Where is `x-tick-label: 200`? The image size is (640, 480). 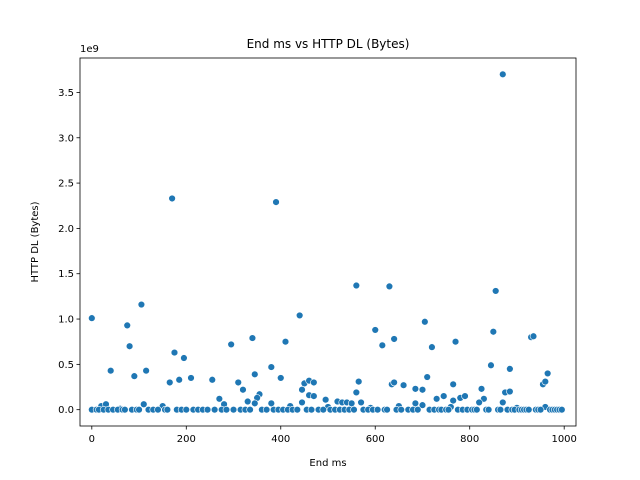 x-tick-label: 200 is located at coordinates (186, 439).